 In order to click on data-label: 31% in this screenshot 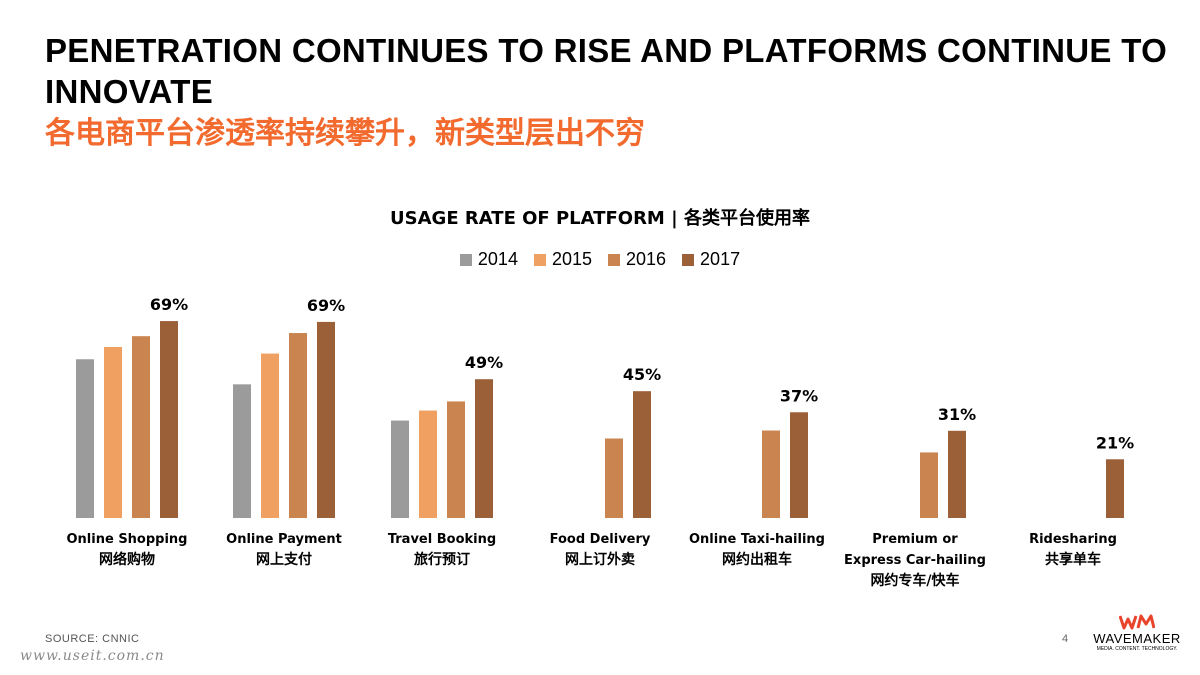, I will do `click(957, 414)`.